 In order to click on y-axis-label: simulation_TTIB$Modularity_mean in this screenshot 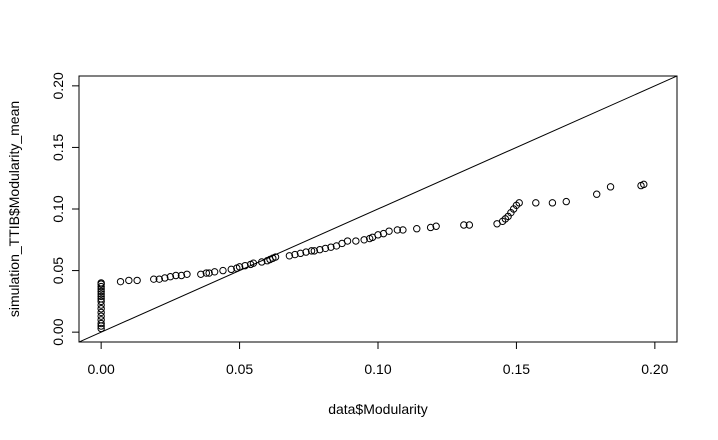, I will do `click(14, 209)`.